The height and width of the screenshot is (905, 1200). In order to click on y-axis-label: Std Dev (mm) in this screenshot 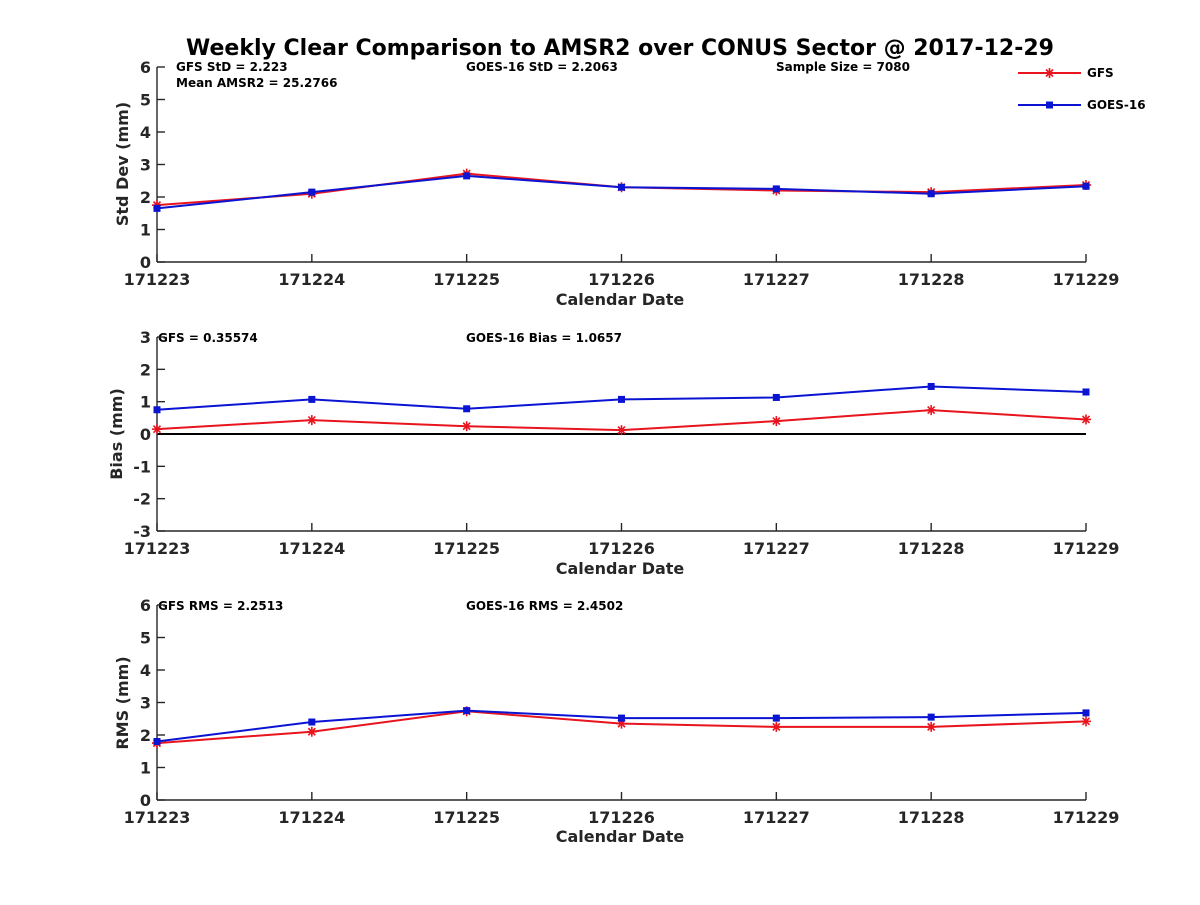, I will do `click(122, 164)`.